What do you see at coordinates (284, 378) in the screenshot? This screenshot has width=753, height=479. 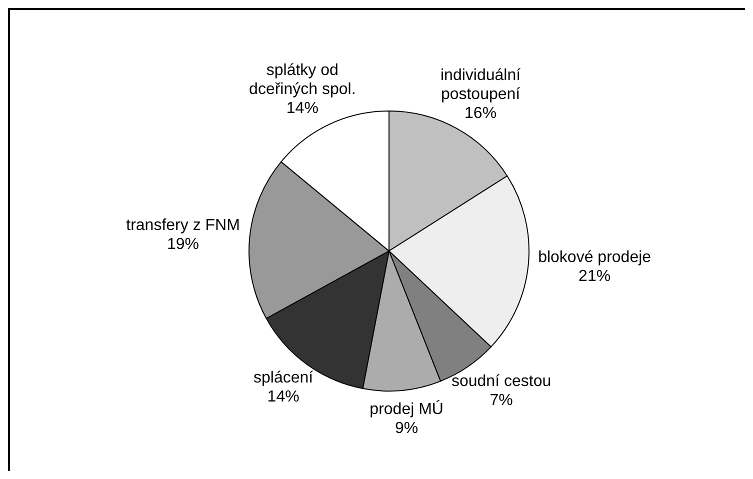 I see `slice-label: splácení` at bounding box center [284, 378].